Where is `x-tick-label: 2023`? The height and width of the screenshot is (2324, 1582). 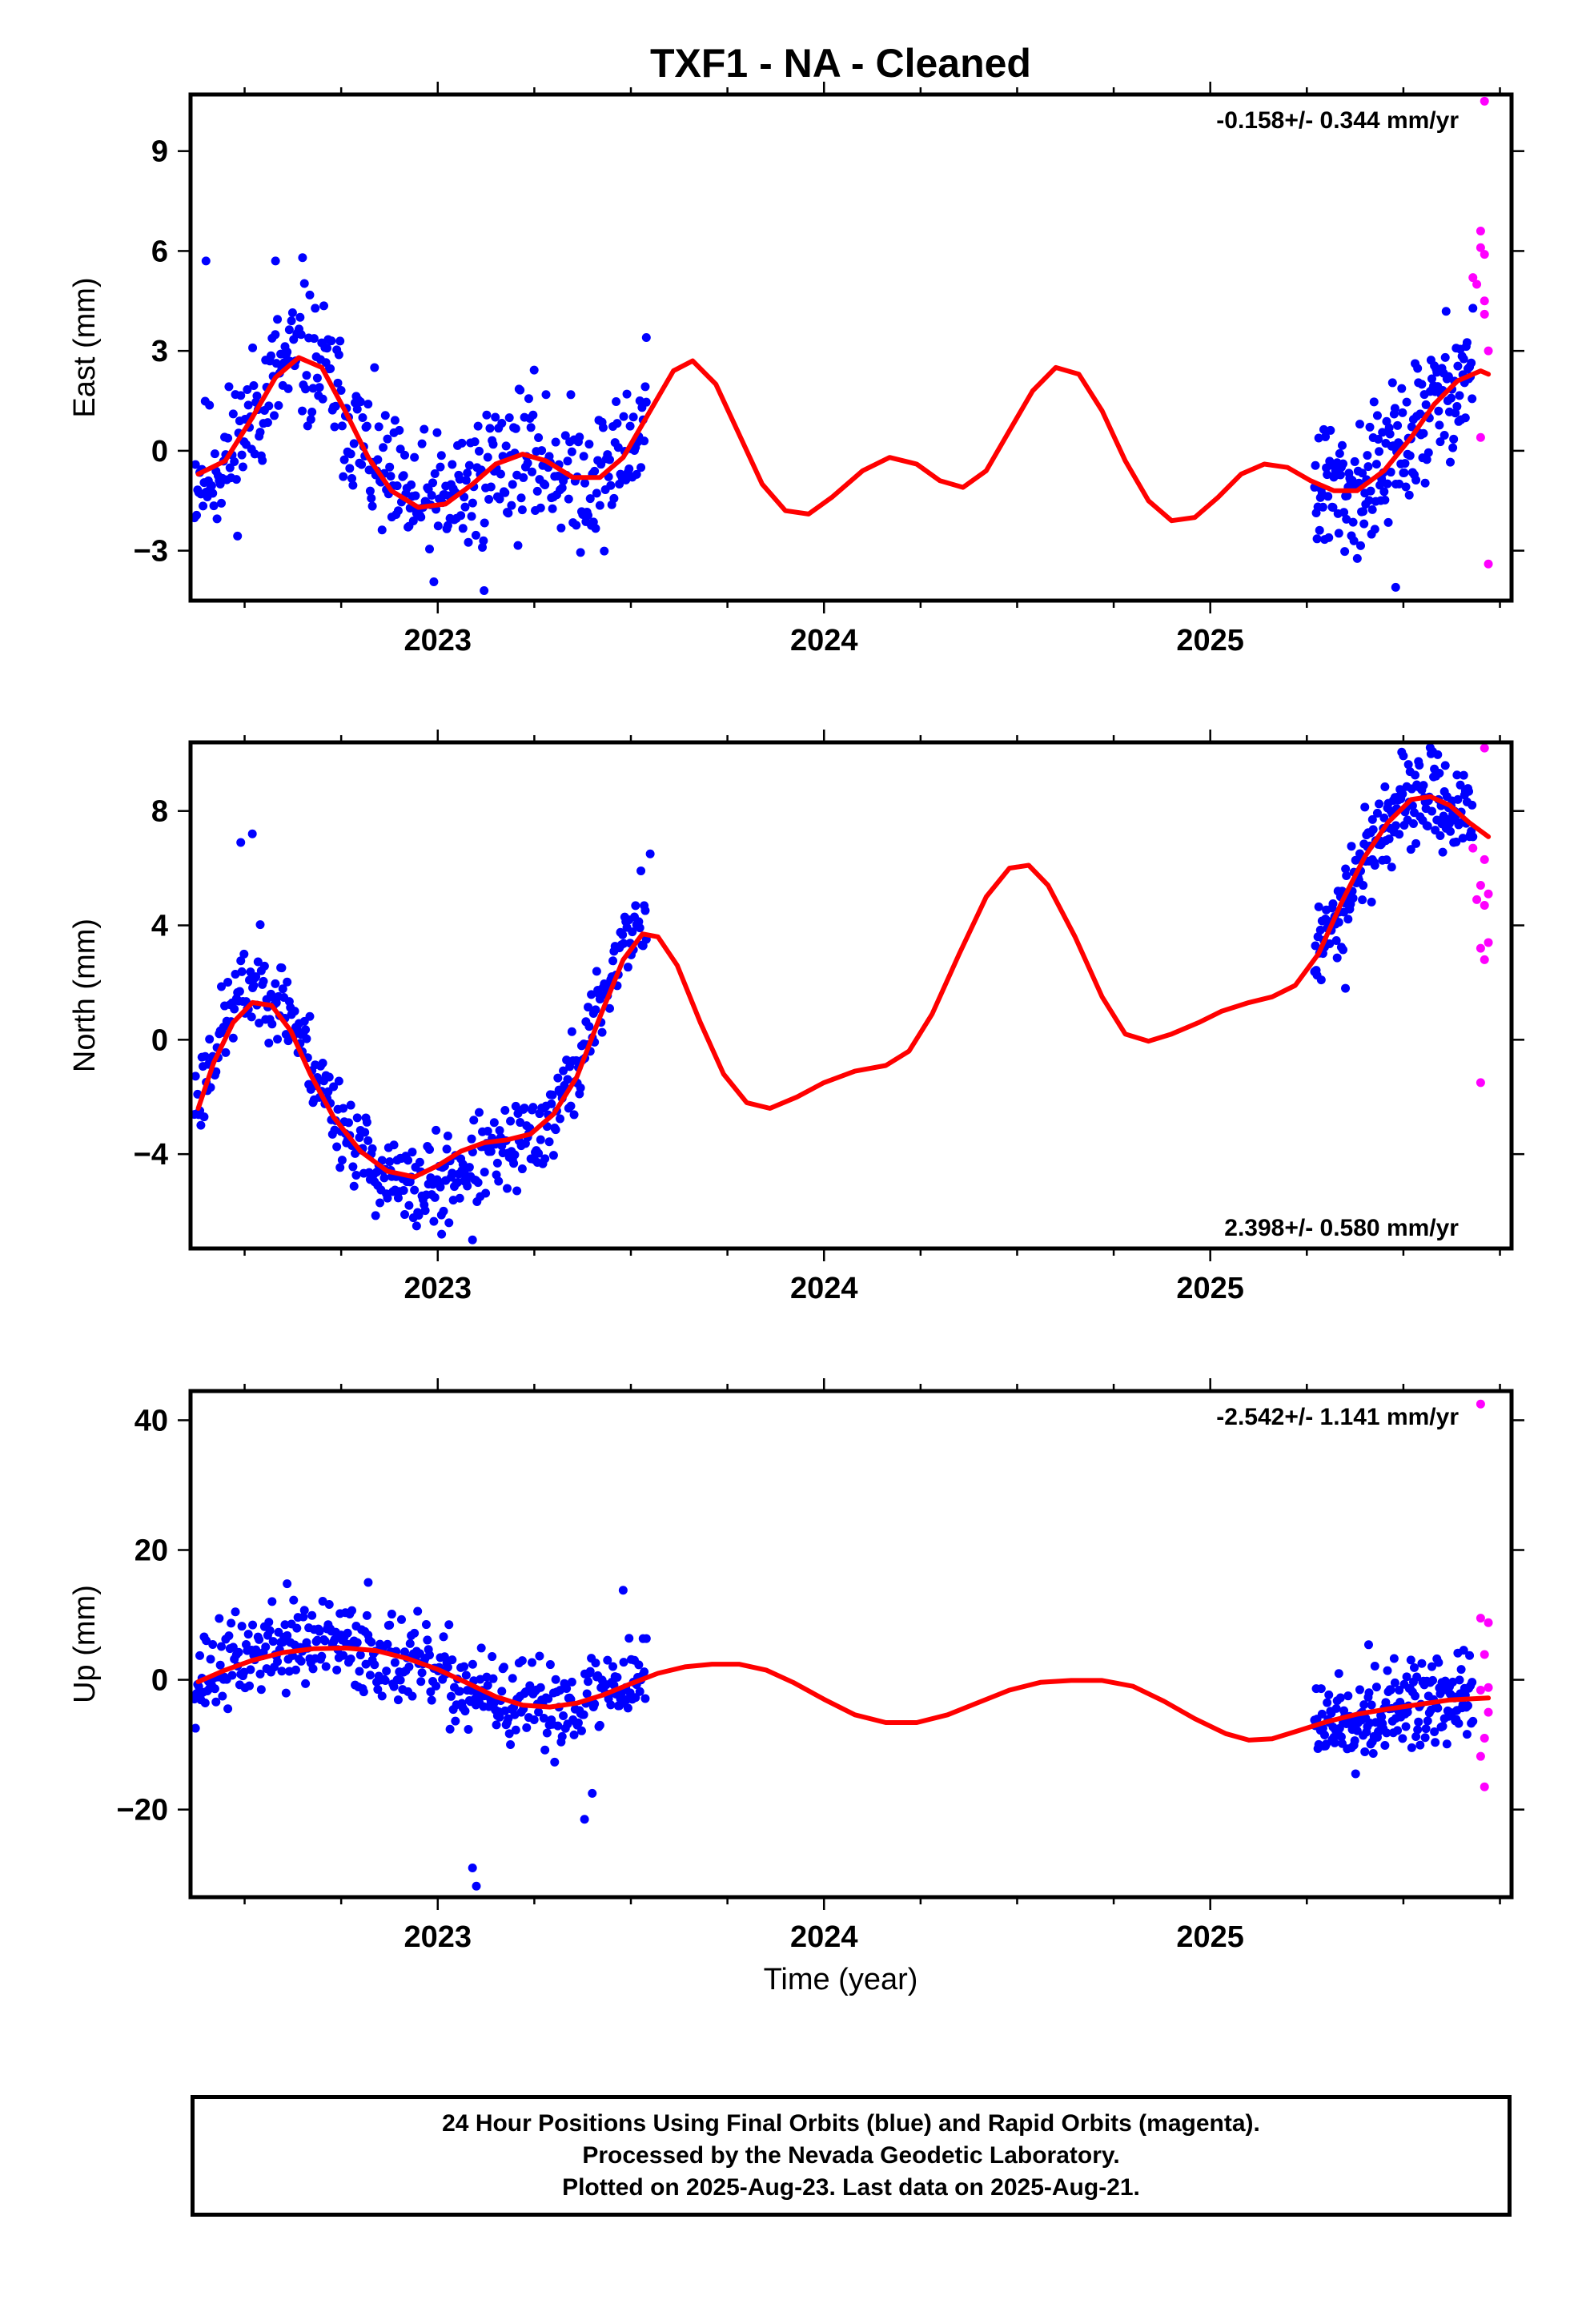
x-tick-label: 2023 is located at coordinates (438, 1288).